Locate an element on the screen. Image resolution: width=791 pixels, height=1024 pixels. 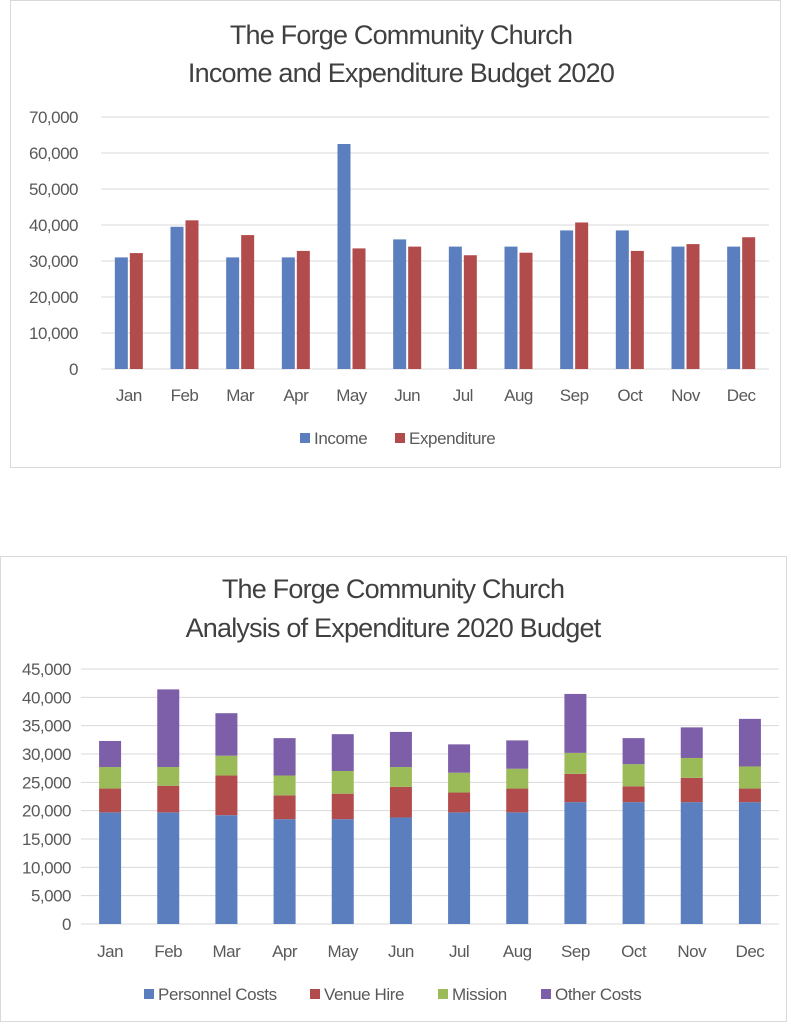
c2-bar-mission-oct is located at coordinates (633, 775).